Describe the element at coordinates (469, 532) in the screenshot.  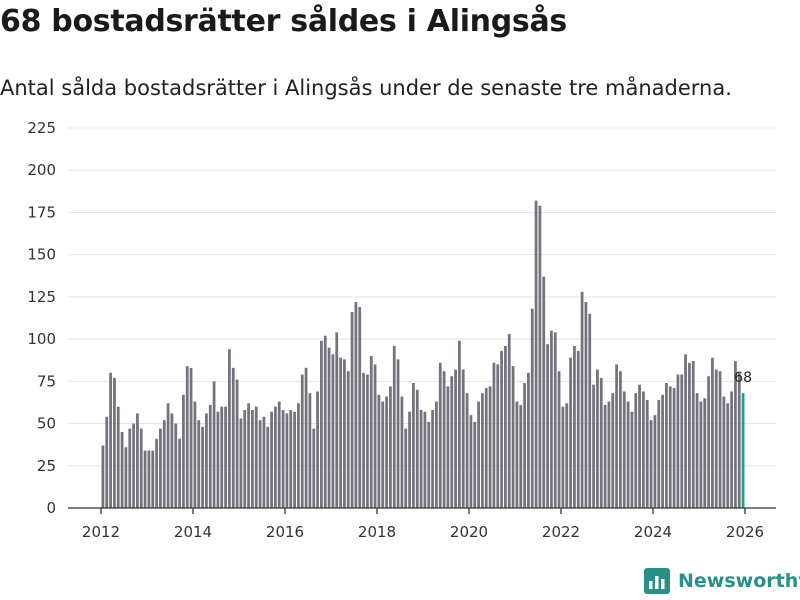
I see `x-tick-label: 2020` at that location.